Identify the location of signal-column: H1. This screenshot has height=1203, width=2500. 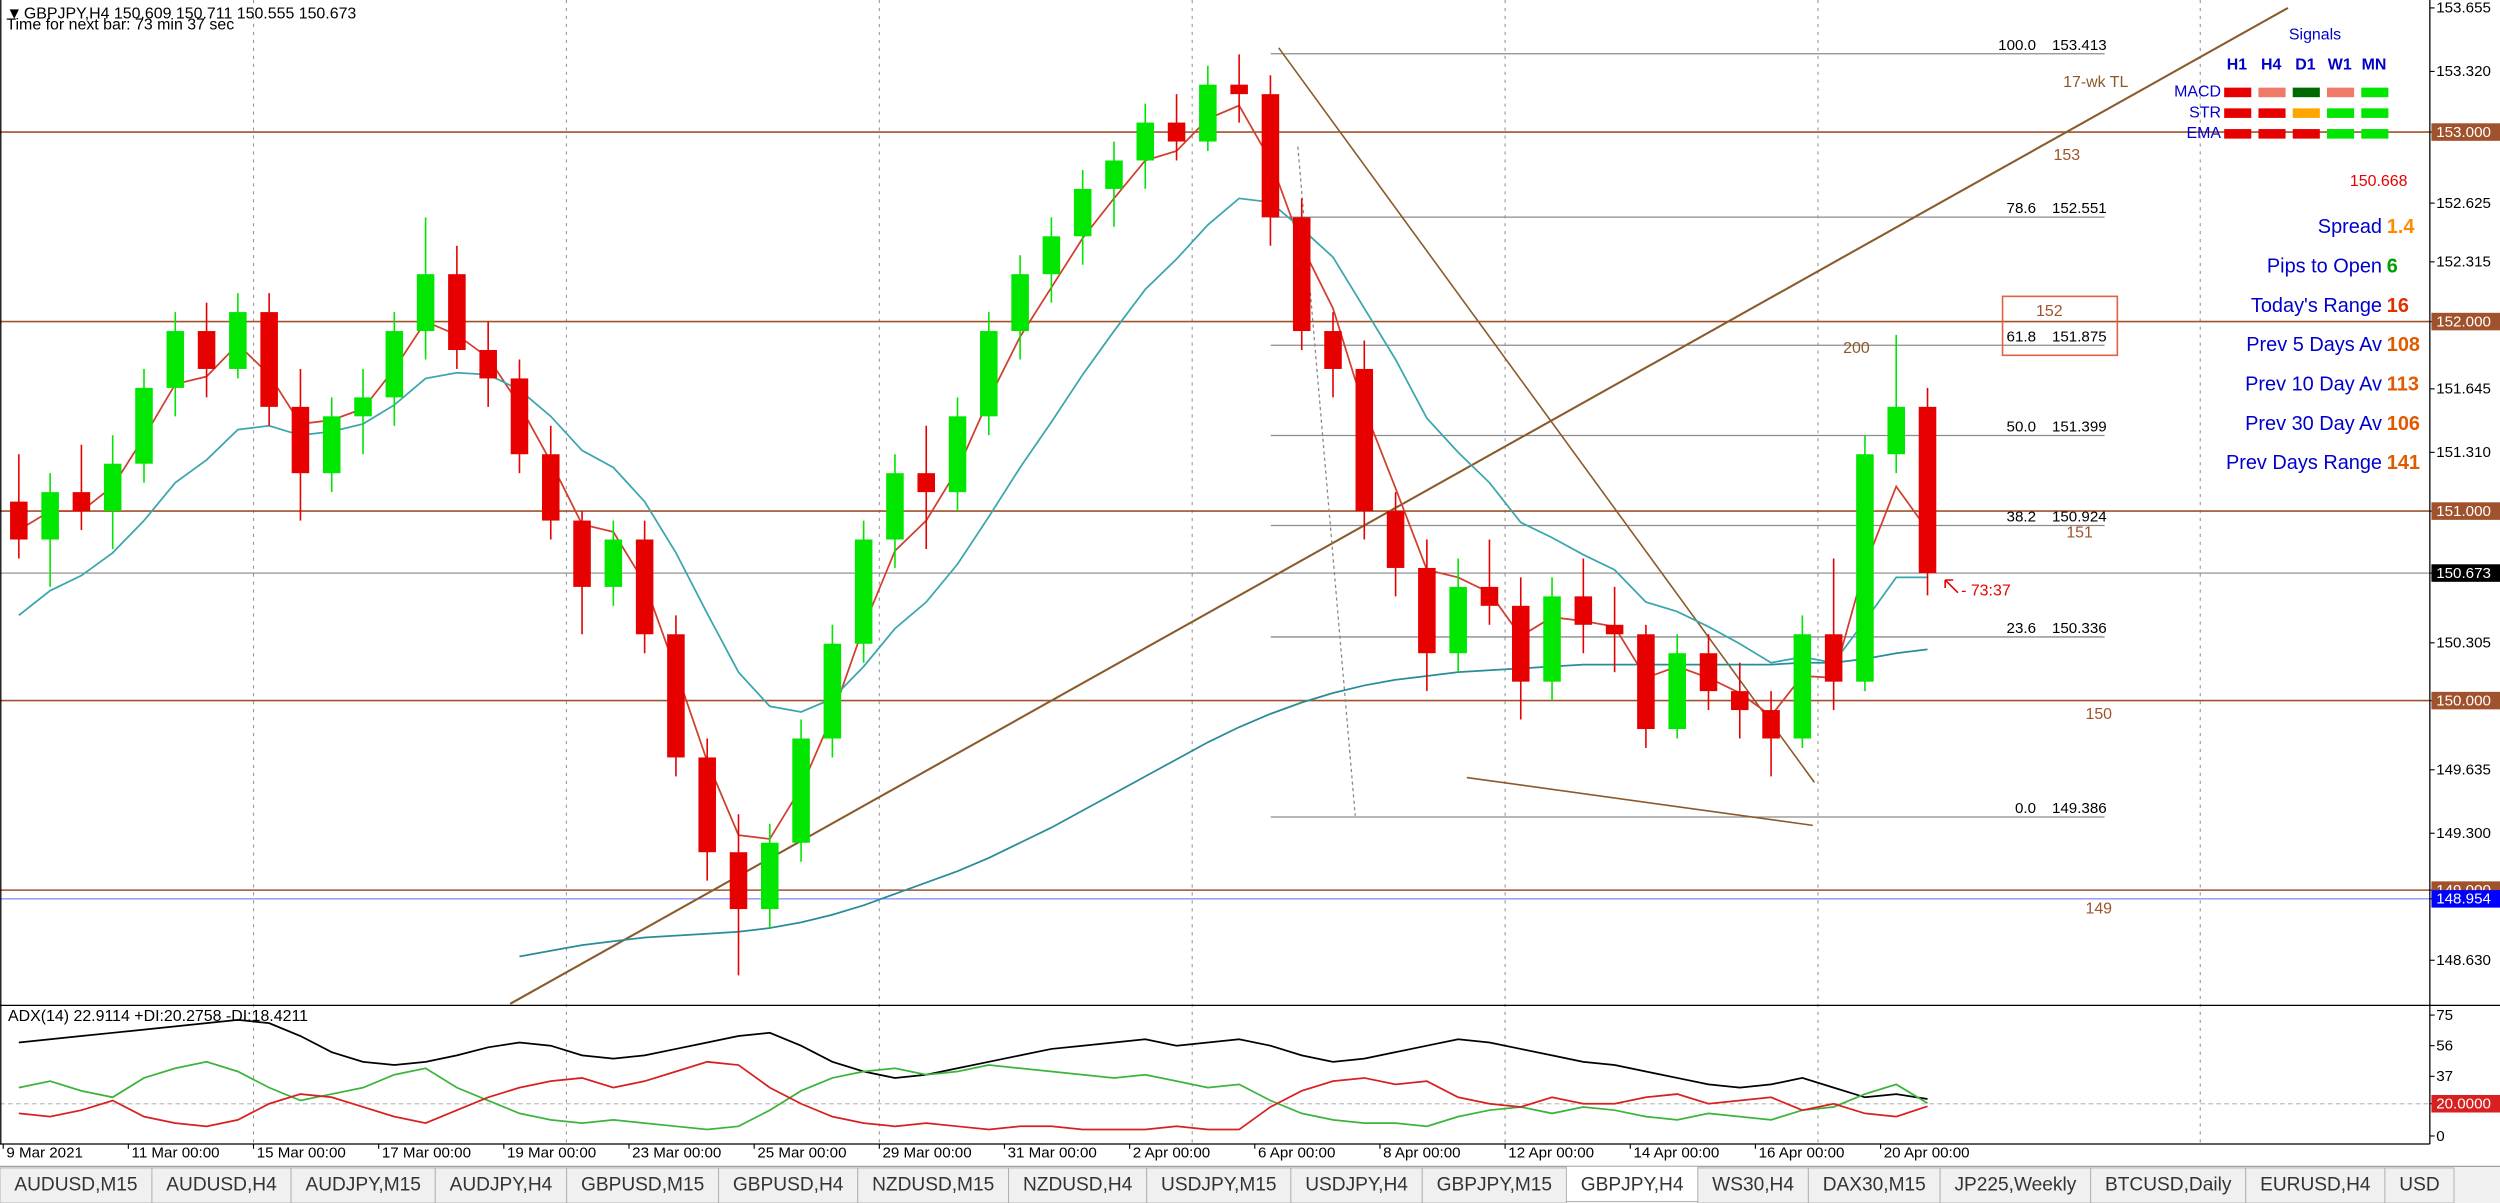
(2237, 65).